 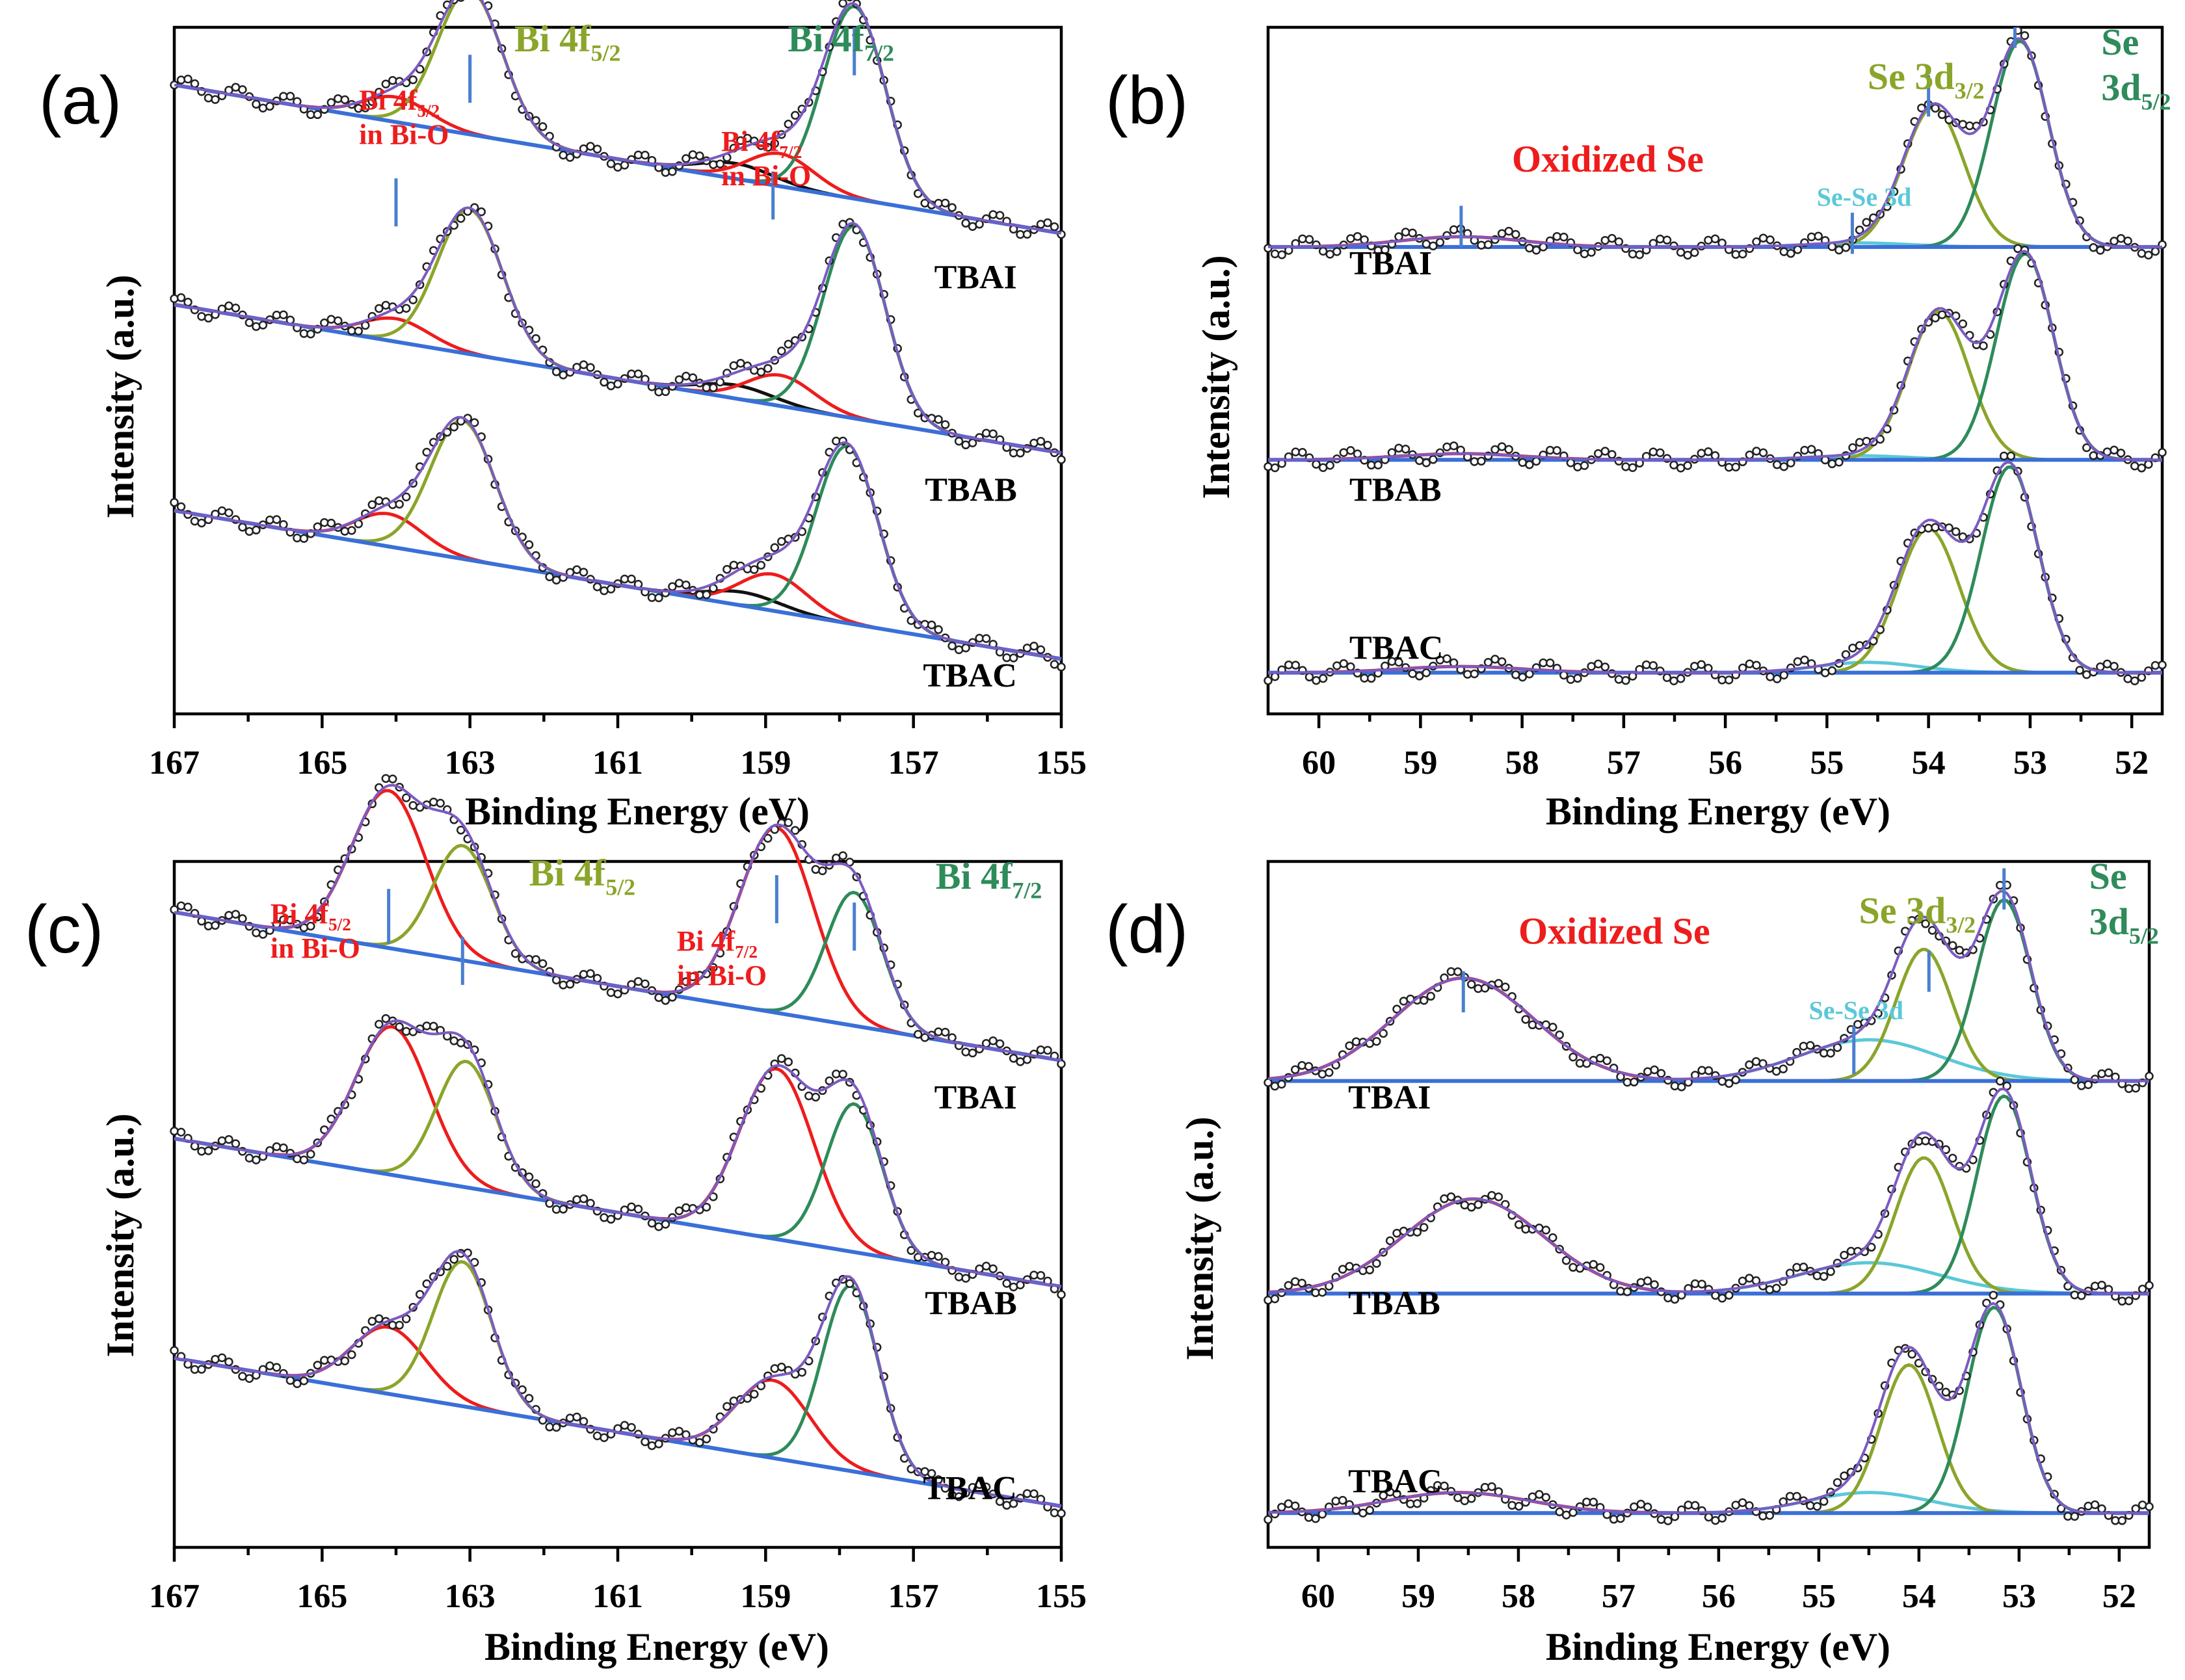 What do you see at coordinates (637, 811) in the screenshot?
I see `panel-a-xlabel: Binding Energy (eV)` at bounding box center [637, 811].